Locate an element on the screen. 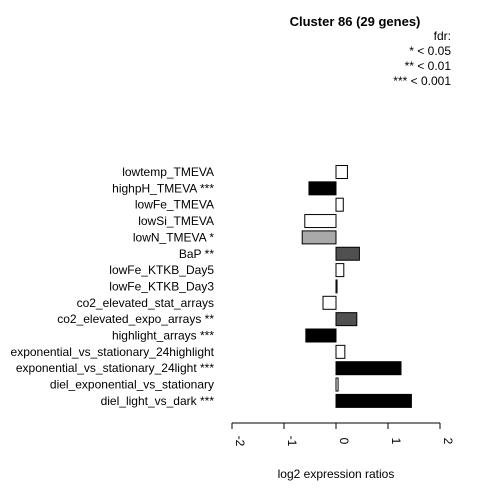 The width and height of the screenshot is (480, 495). x-tick-label-1: -1 is located at coordinates (292, 441).